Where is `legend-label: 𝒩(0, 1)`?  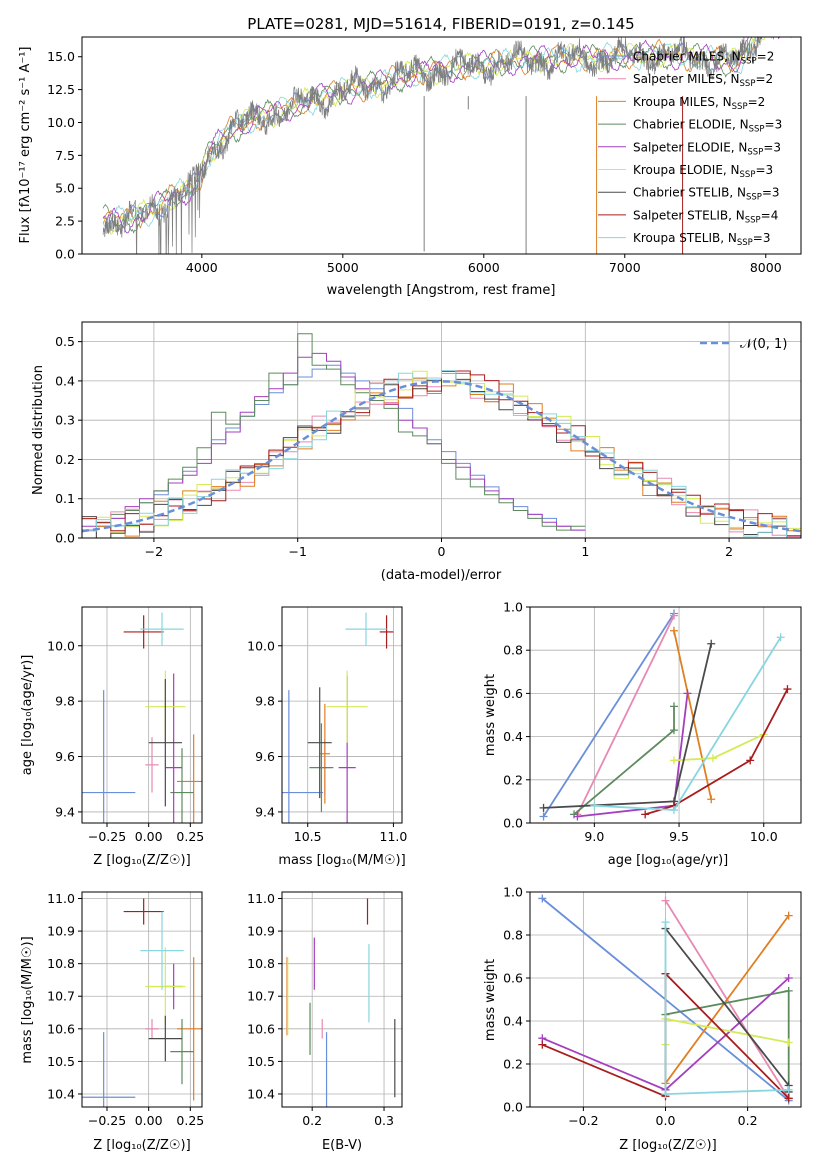 legend-label: 𝒩(0, 1) is located at coordinates (763, 344).